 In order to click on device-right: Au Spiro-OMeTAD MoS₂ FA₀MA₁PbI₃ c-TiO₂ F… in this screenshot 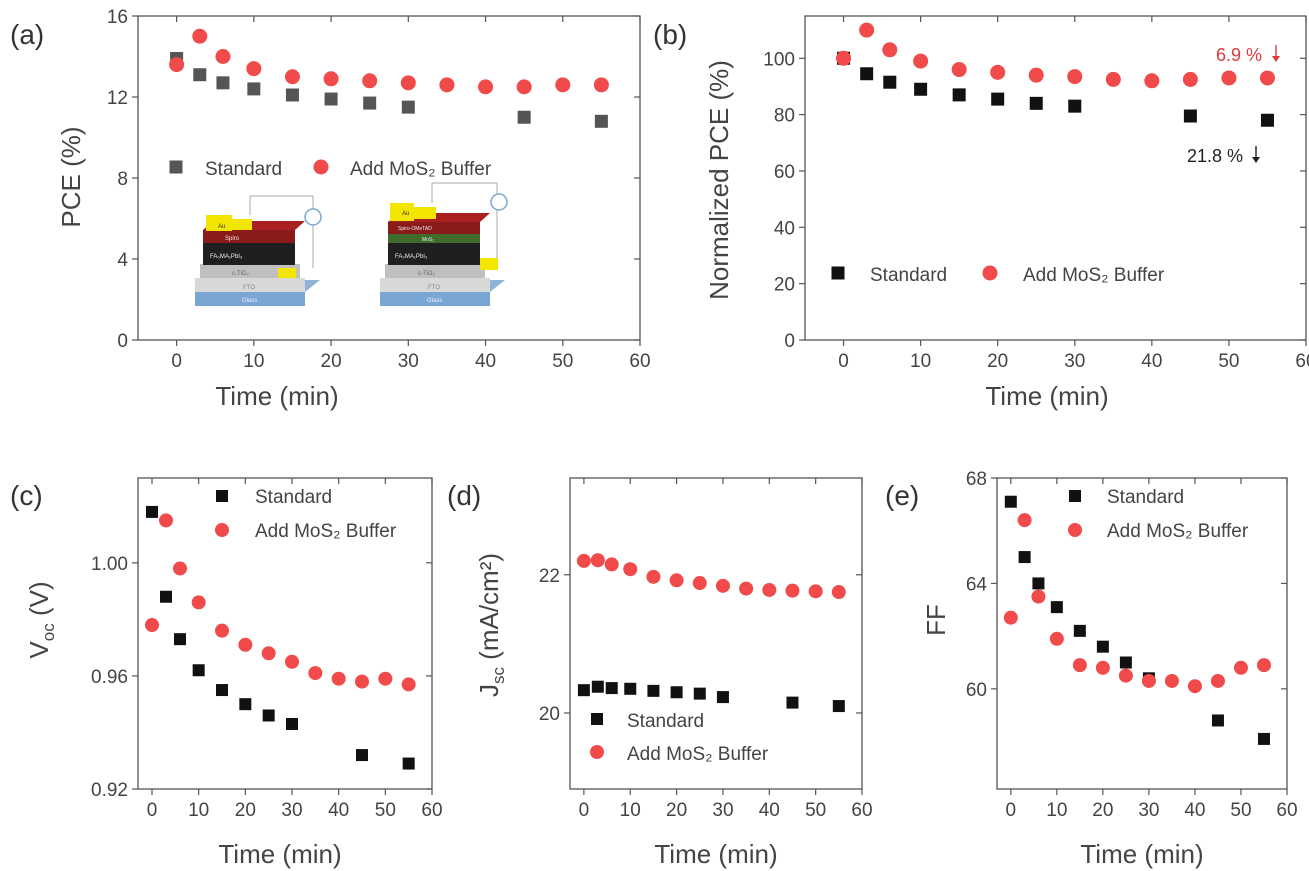, I will do `click(444, 244)`.